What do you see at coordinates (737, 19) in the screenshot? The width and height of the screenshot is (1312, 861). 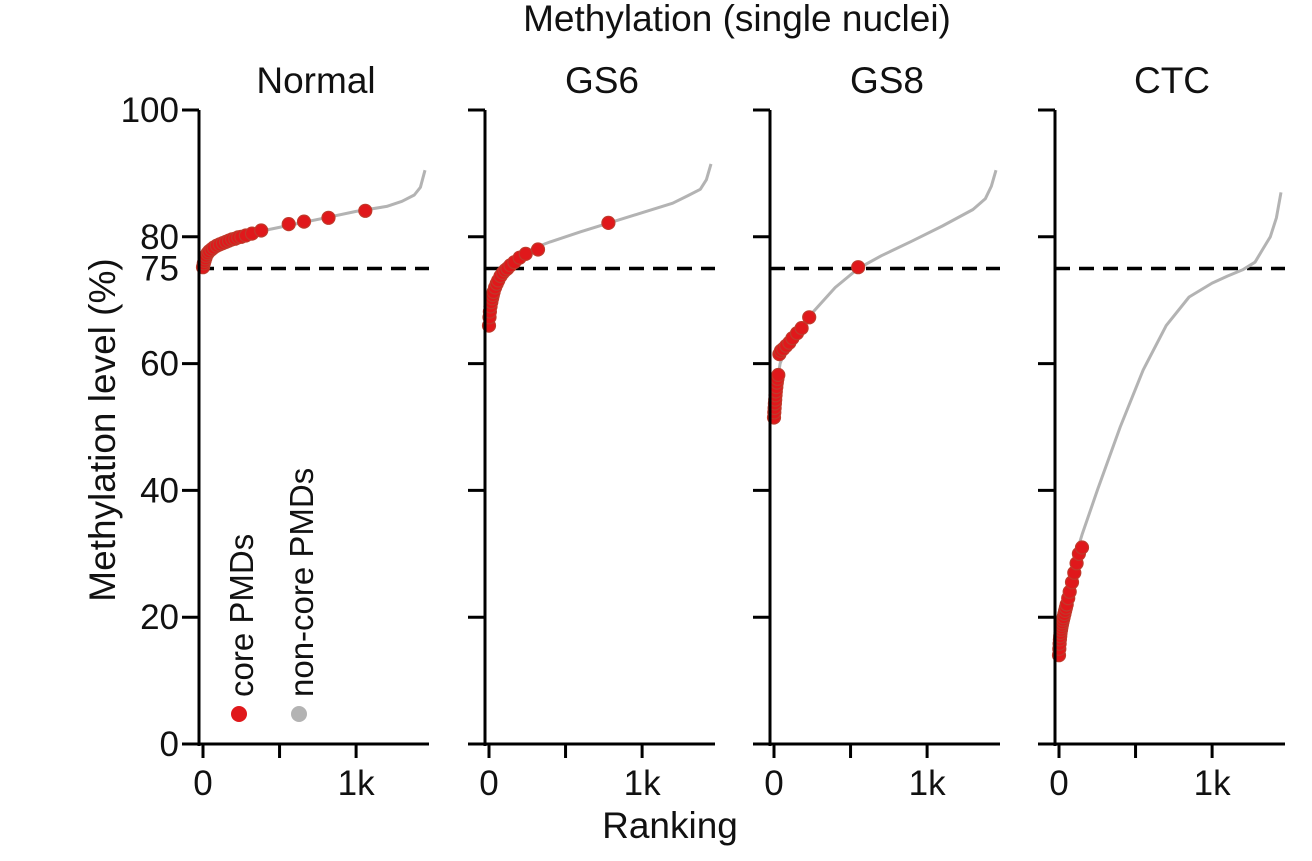 I see `figure-title: Methylation (single nuclei)` at bounding box center [737, 19].